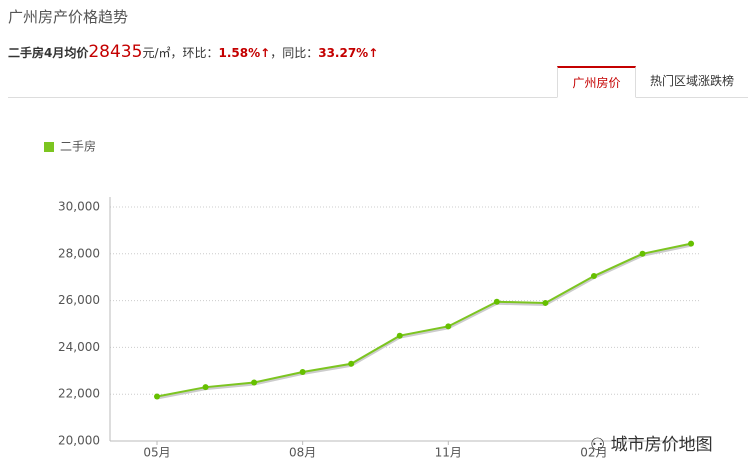  I want to click on y-tick-label: 20,000, so click(79, 441).